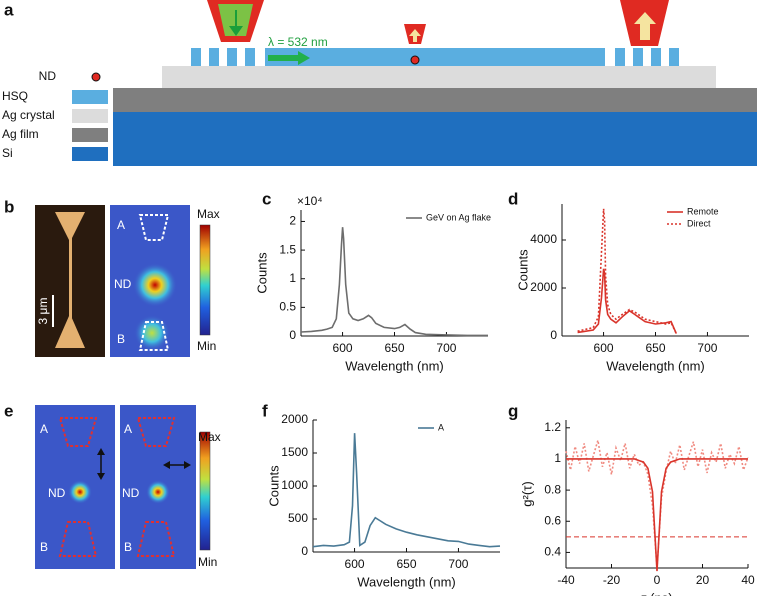 The height and width of the screenshot is (596, 757). What do you see at coordinates (265, 410) in the screenshot?
I see `panel-label: f` at bounding box center [265, 410].